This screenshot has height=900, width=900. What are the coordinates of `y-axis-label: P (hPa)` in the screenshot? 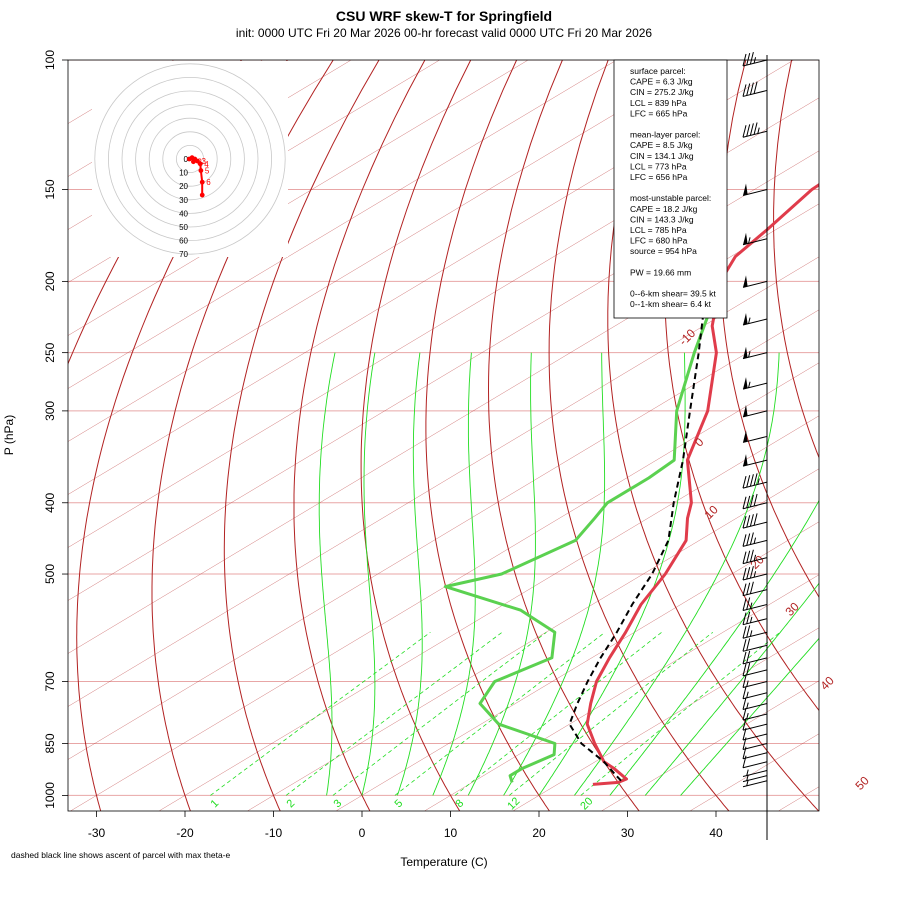 It's located at (9, 435).